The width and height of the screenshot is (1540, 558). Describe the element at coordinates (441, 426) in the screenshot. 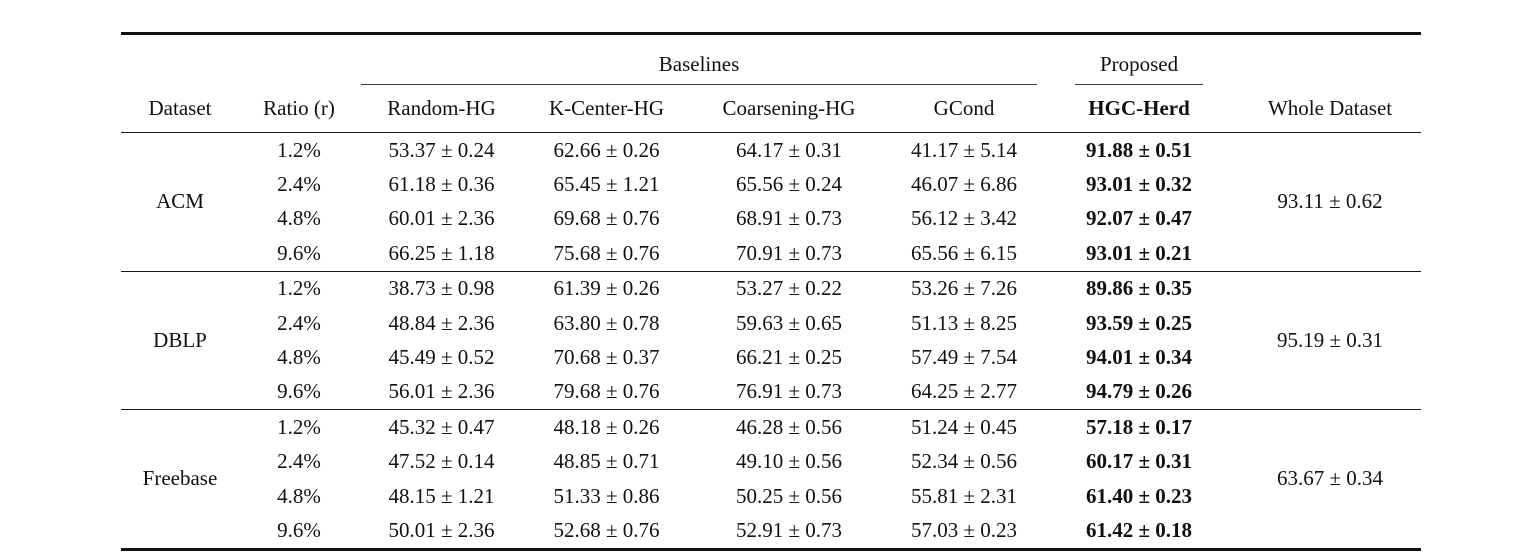

I see `random-hg-cell: 45.32 ± 0.47` at that location.